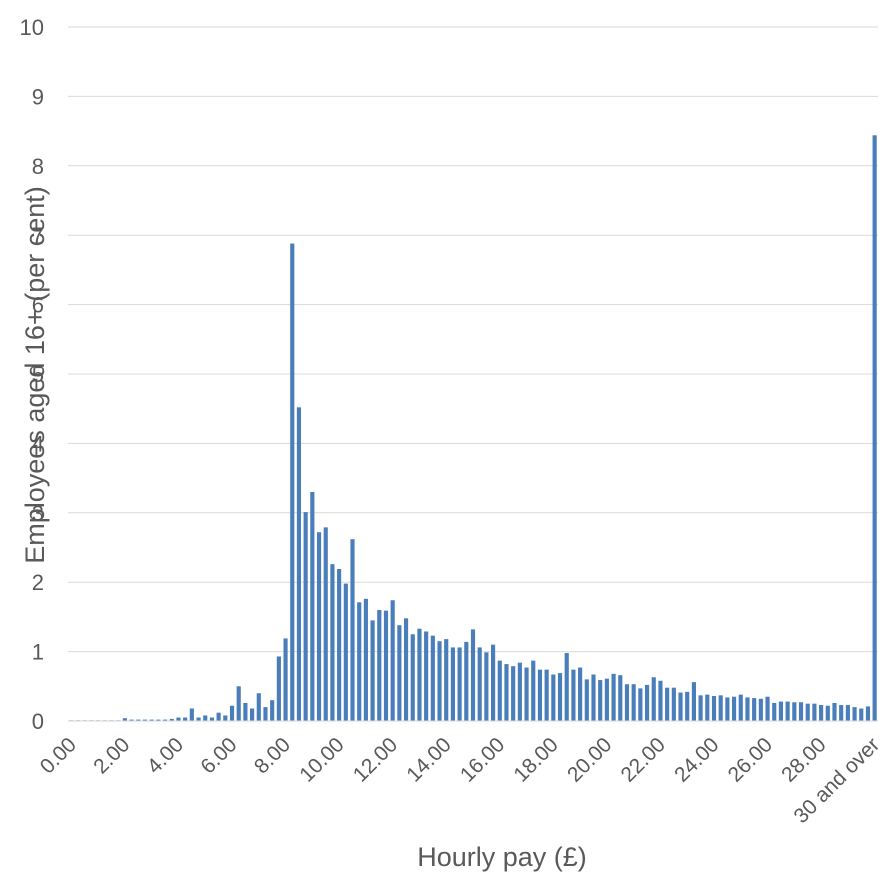 Image resolution: width=893 pixels, height=879 pixels. I want to click on y-axis-title: Employees aged 16+ (per cent), so click(35, 374).